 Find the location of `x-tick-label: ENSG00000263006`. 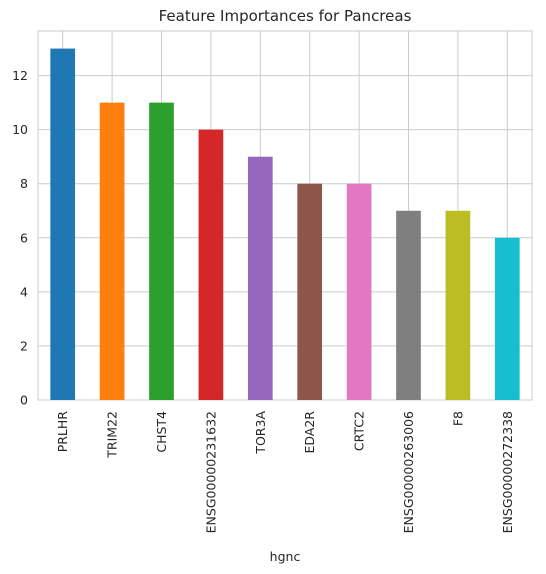

x-tick-label: ENSG00000263006 is located at coordinates (408, 472).